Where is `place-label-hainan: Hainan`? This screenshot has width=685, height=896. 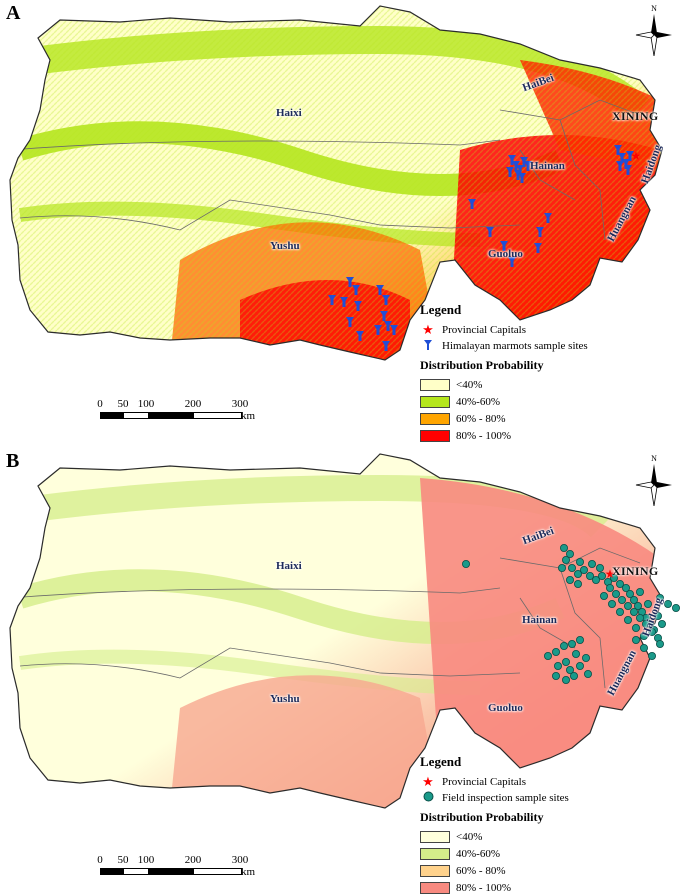
place-label-hainan: Hainan is located at coordinates (539, 620).